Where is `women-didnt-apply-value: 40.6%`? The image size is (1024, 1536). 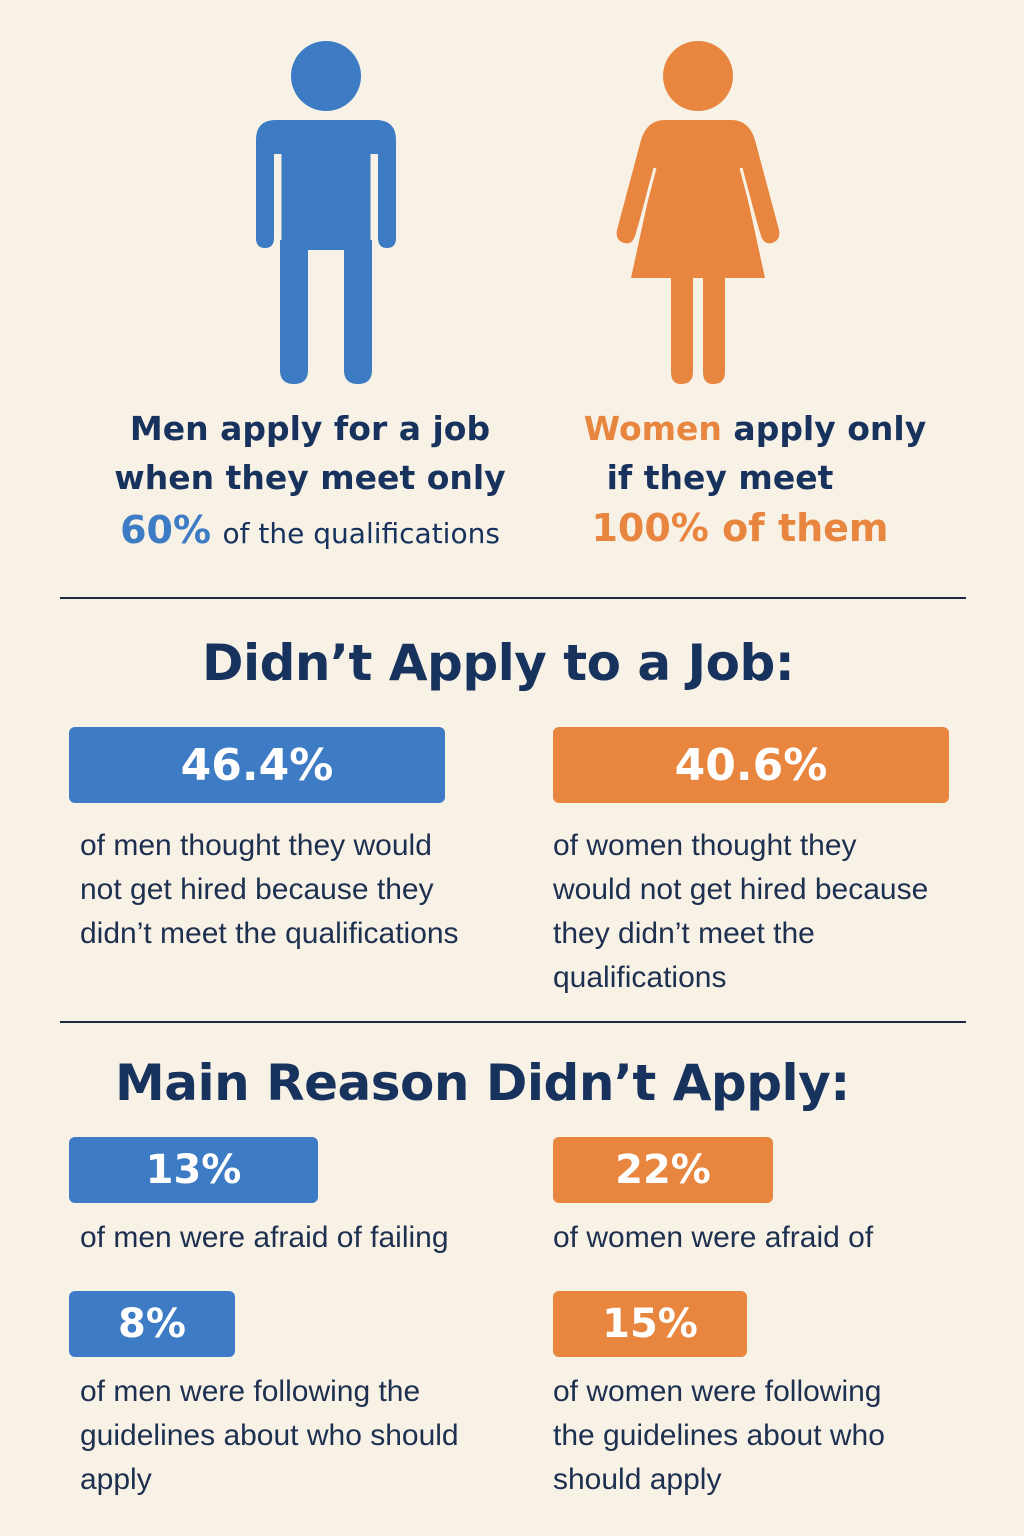 women-didnt-apply-value: 40.6% is located at coordinates (751, 765).